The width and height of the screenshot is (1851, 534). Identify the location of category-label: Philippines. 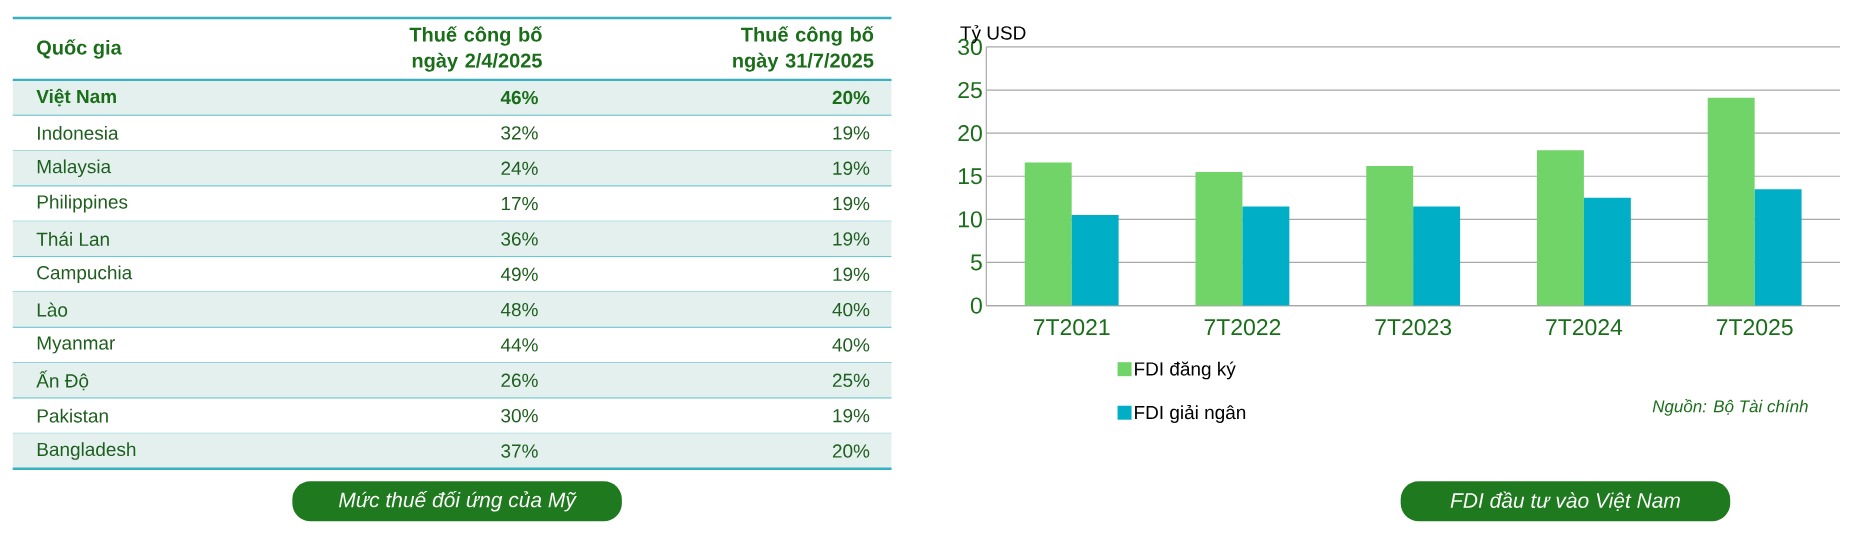
(82, 203).